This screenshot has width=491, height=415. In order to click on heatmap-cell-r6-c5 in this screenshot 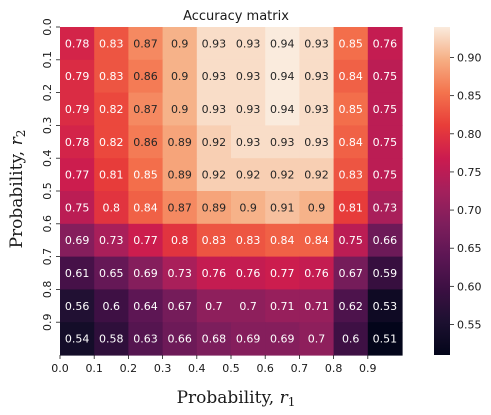, I will do `click(248, 240)`.